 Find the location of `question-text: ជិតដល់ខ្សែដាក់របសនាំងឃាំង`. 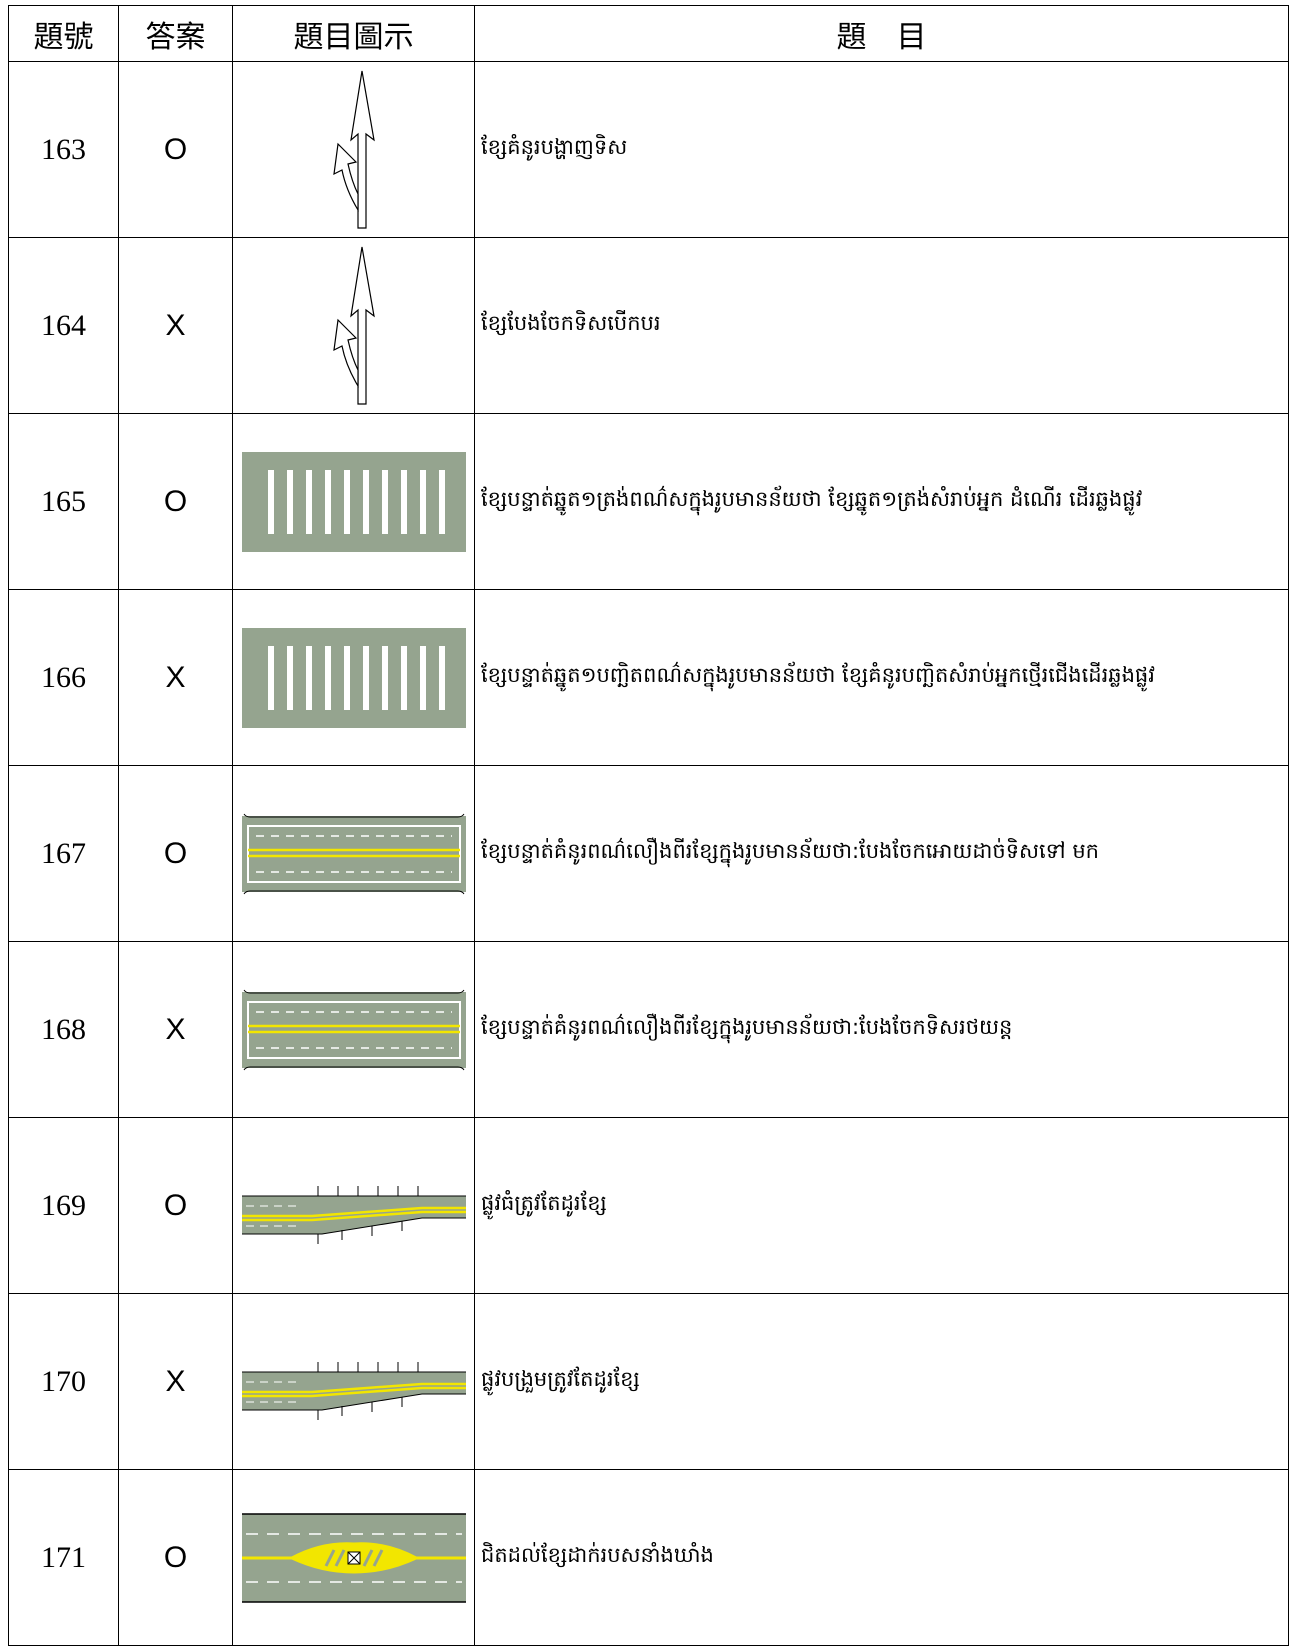

question-text: ជិតដល់ខ្សែដាក់របសនាំងឃាំង is located at coordinates (881, 1557).